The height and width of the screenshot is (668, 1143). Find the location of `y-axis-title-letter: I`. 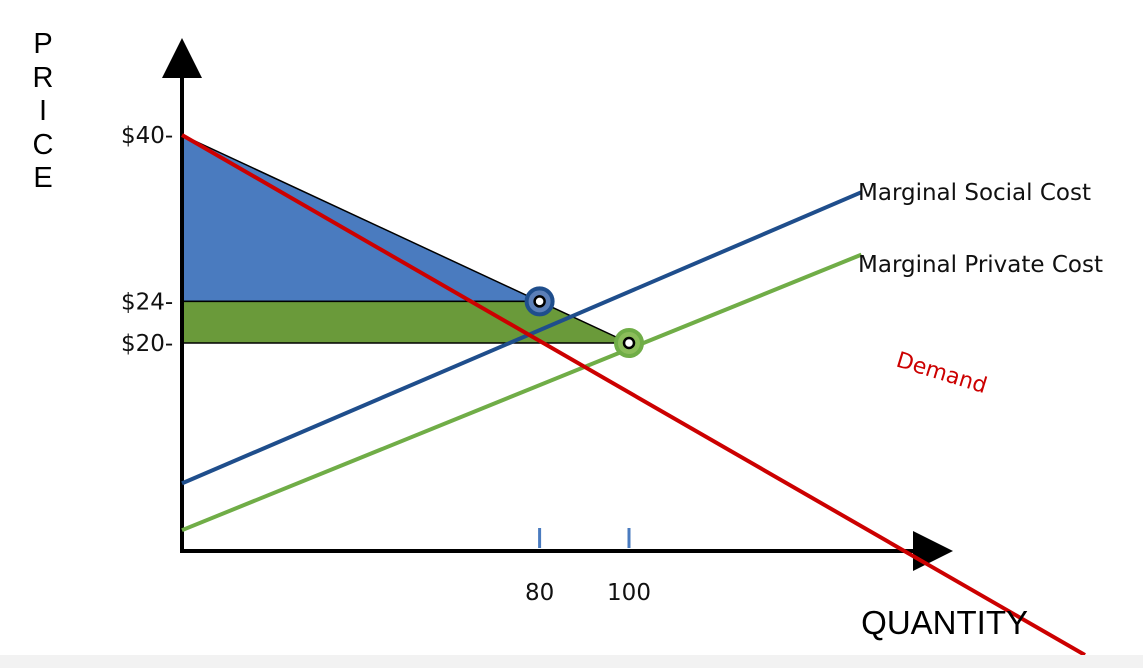

y-axis-title-letter: I is located at coordinates (43, 111).